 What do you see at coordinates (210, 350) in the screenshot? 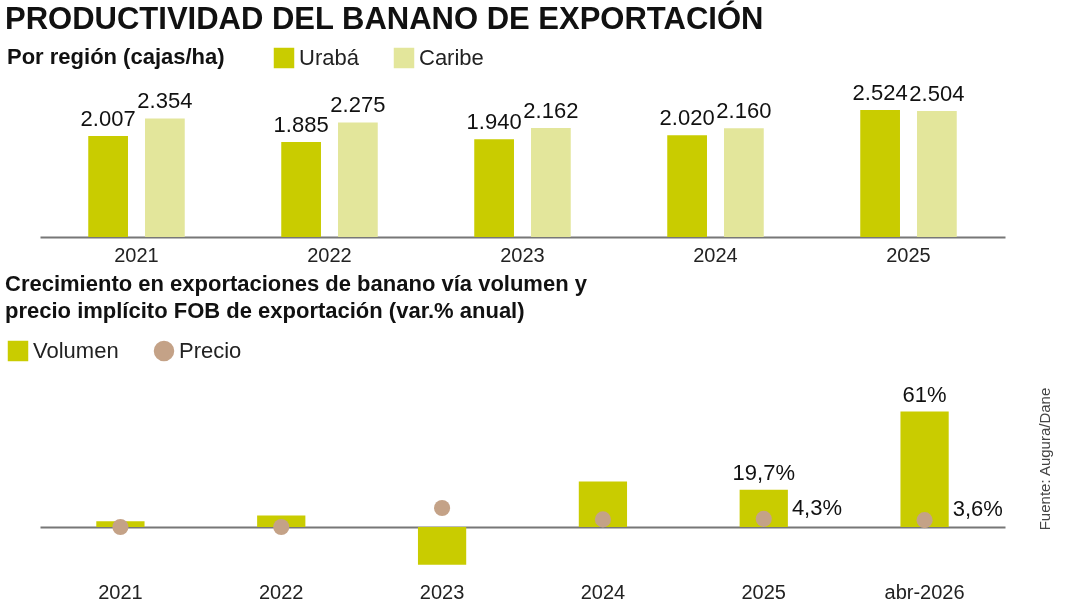
I see `legend-label: Precio` at bounding box center [210, 350].